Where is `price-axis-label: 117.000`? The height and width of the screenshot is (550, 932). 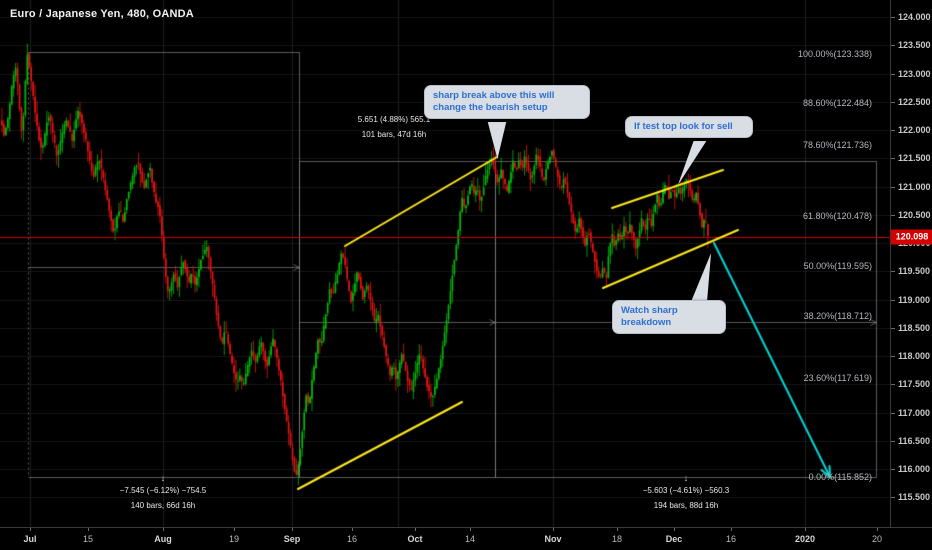
price-axis-label: 117.000 is located at coordinates (914, 412).